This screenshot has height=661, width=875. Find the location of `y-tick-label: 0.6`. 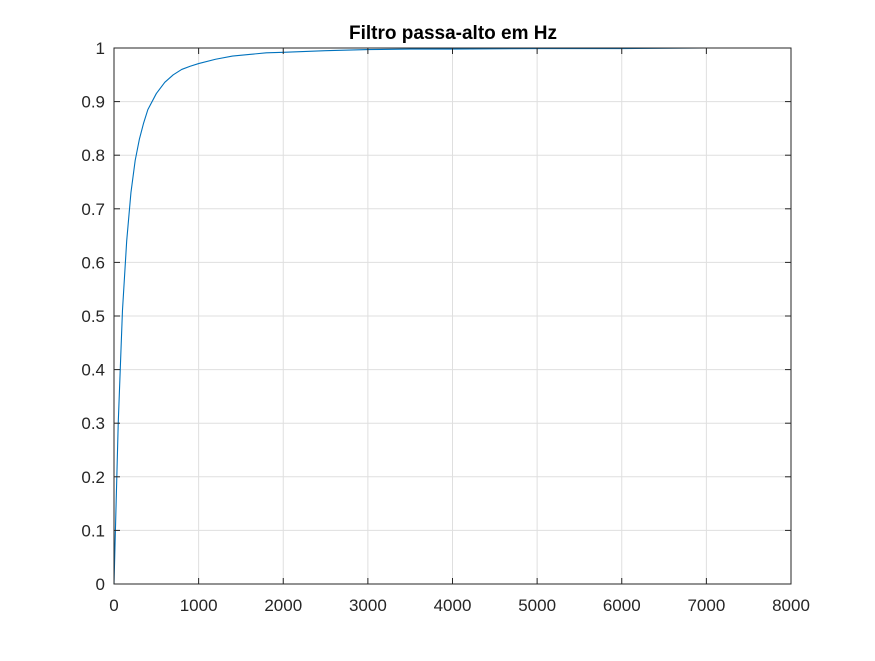

y-tick-label: 0.6 is located at coordinates (93, 262).